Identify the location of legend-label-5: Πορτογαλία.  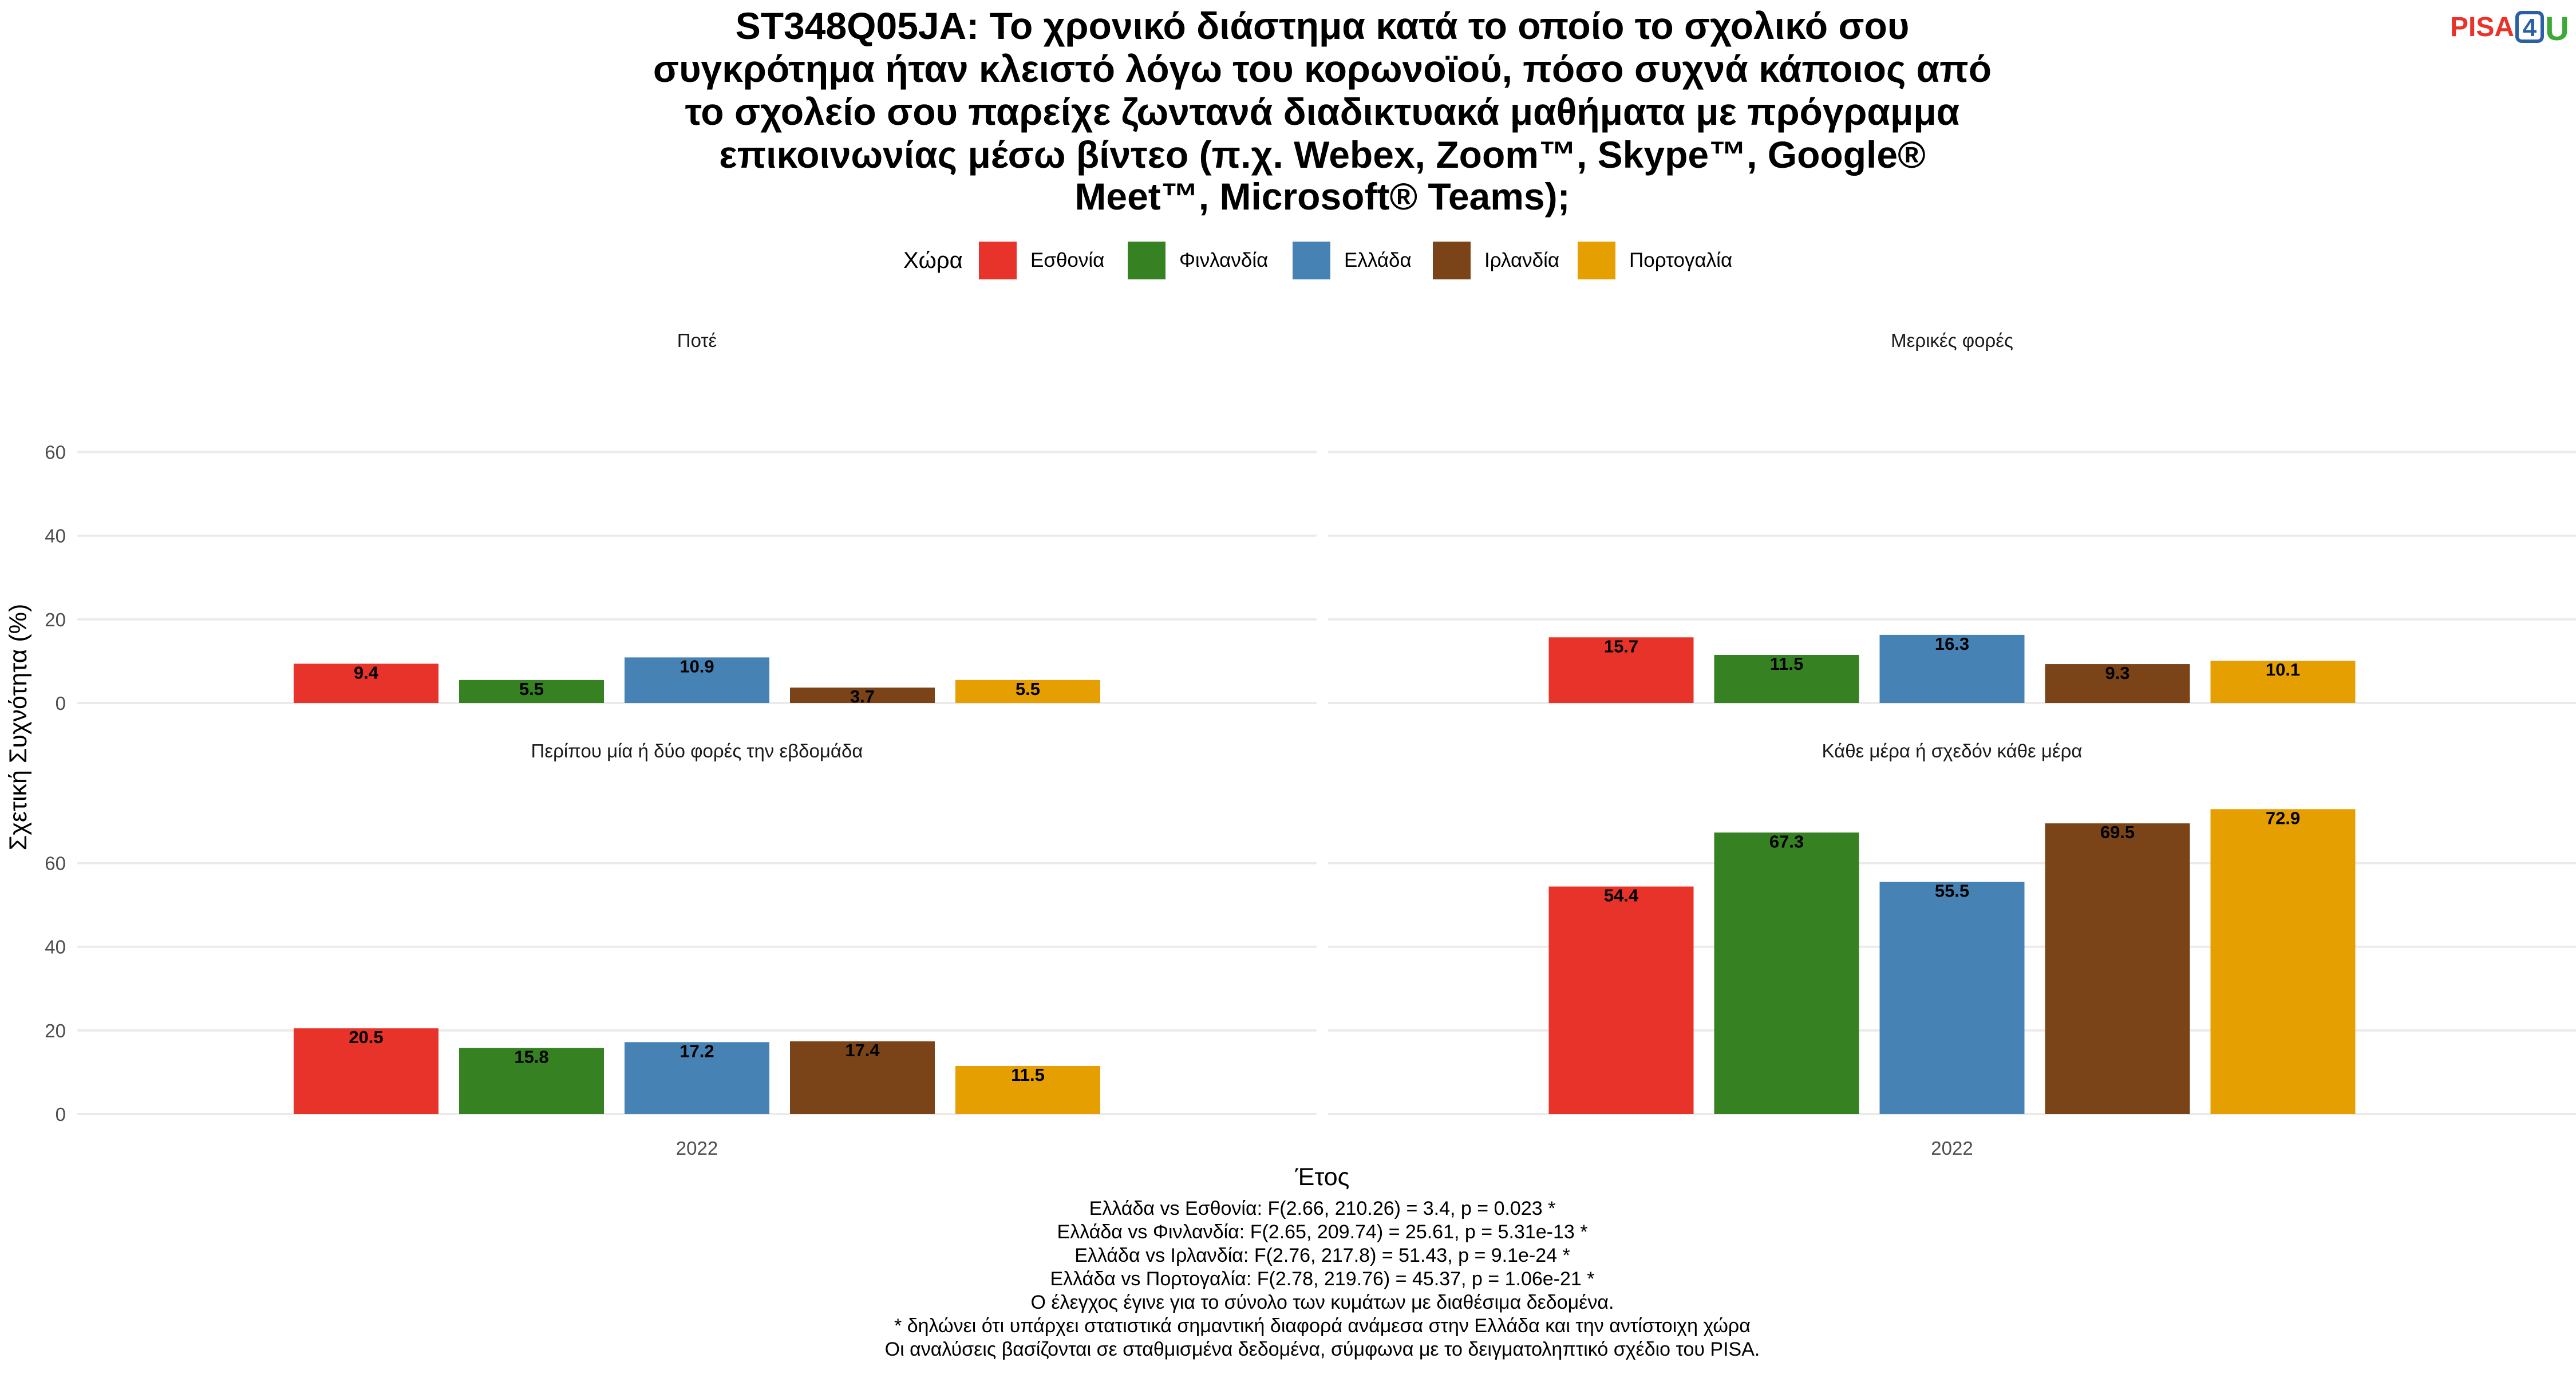
(1680, 260).